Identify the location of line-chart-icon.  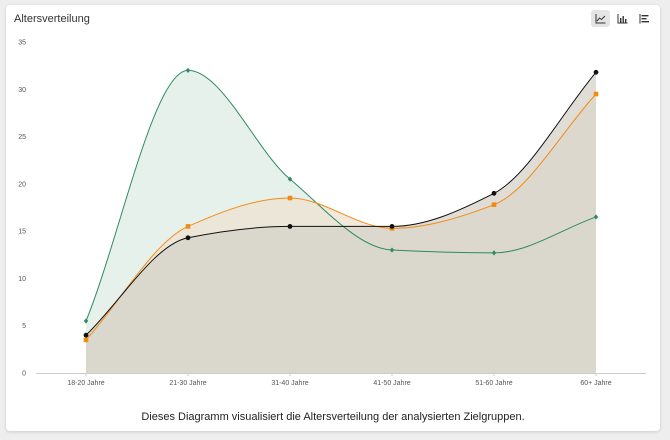
(600, 18).